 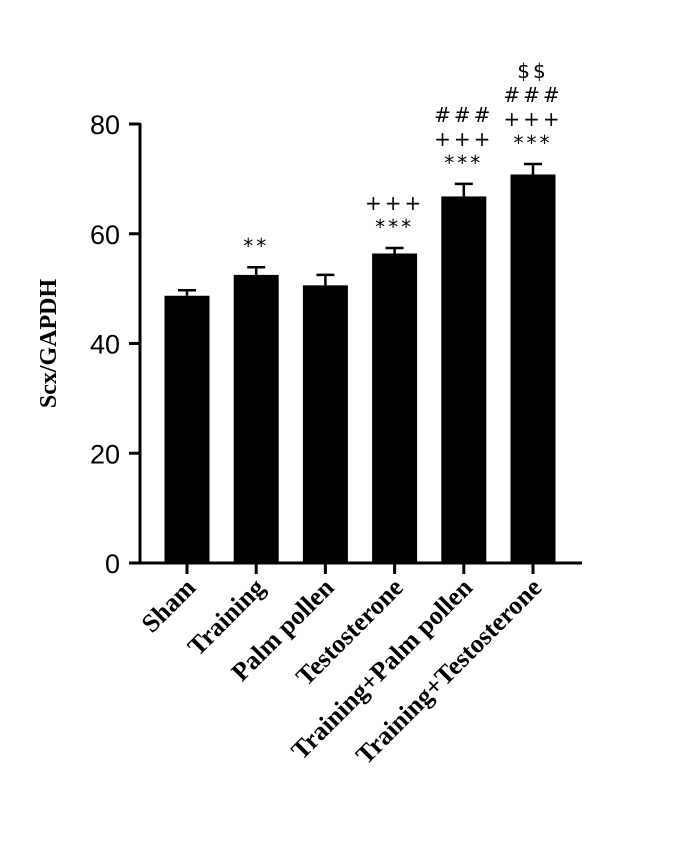 What do you see at coordinates (256, 246) in the screenshot?
I see `significance-label: **` at bounding box center [256, 246].